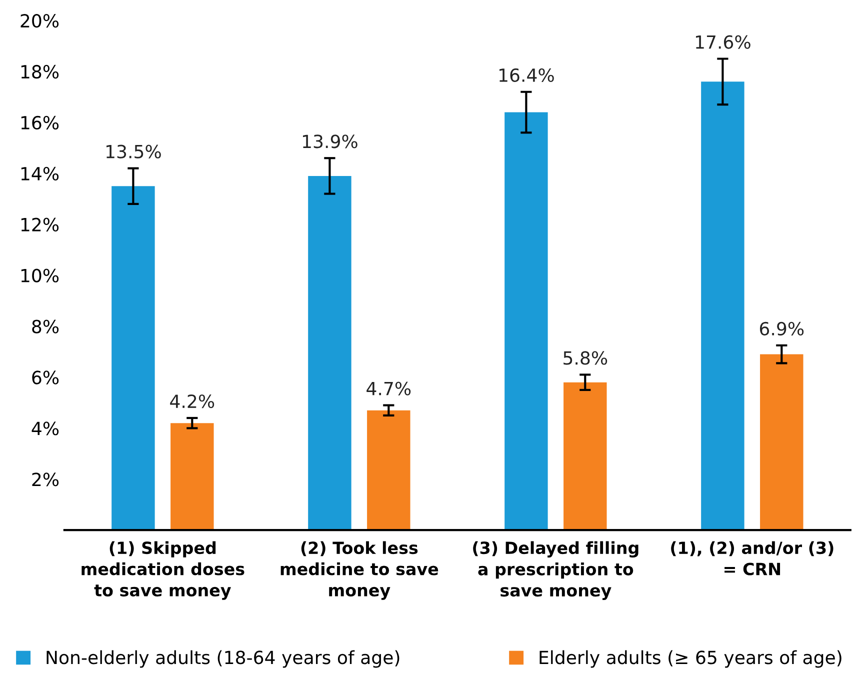 The image size is (859, 684). What do you see at coordinates (192, 401) in the screenshot?
I see `data-label: 4.2%` at bounding box center [192, 401].